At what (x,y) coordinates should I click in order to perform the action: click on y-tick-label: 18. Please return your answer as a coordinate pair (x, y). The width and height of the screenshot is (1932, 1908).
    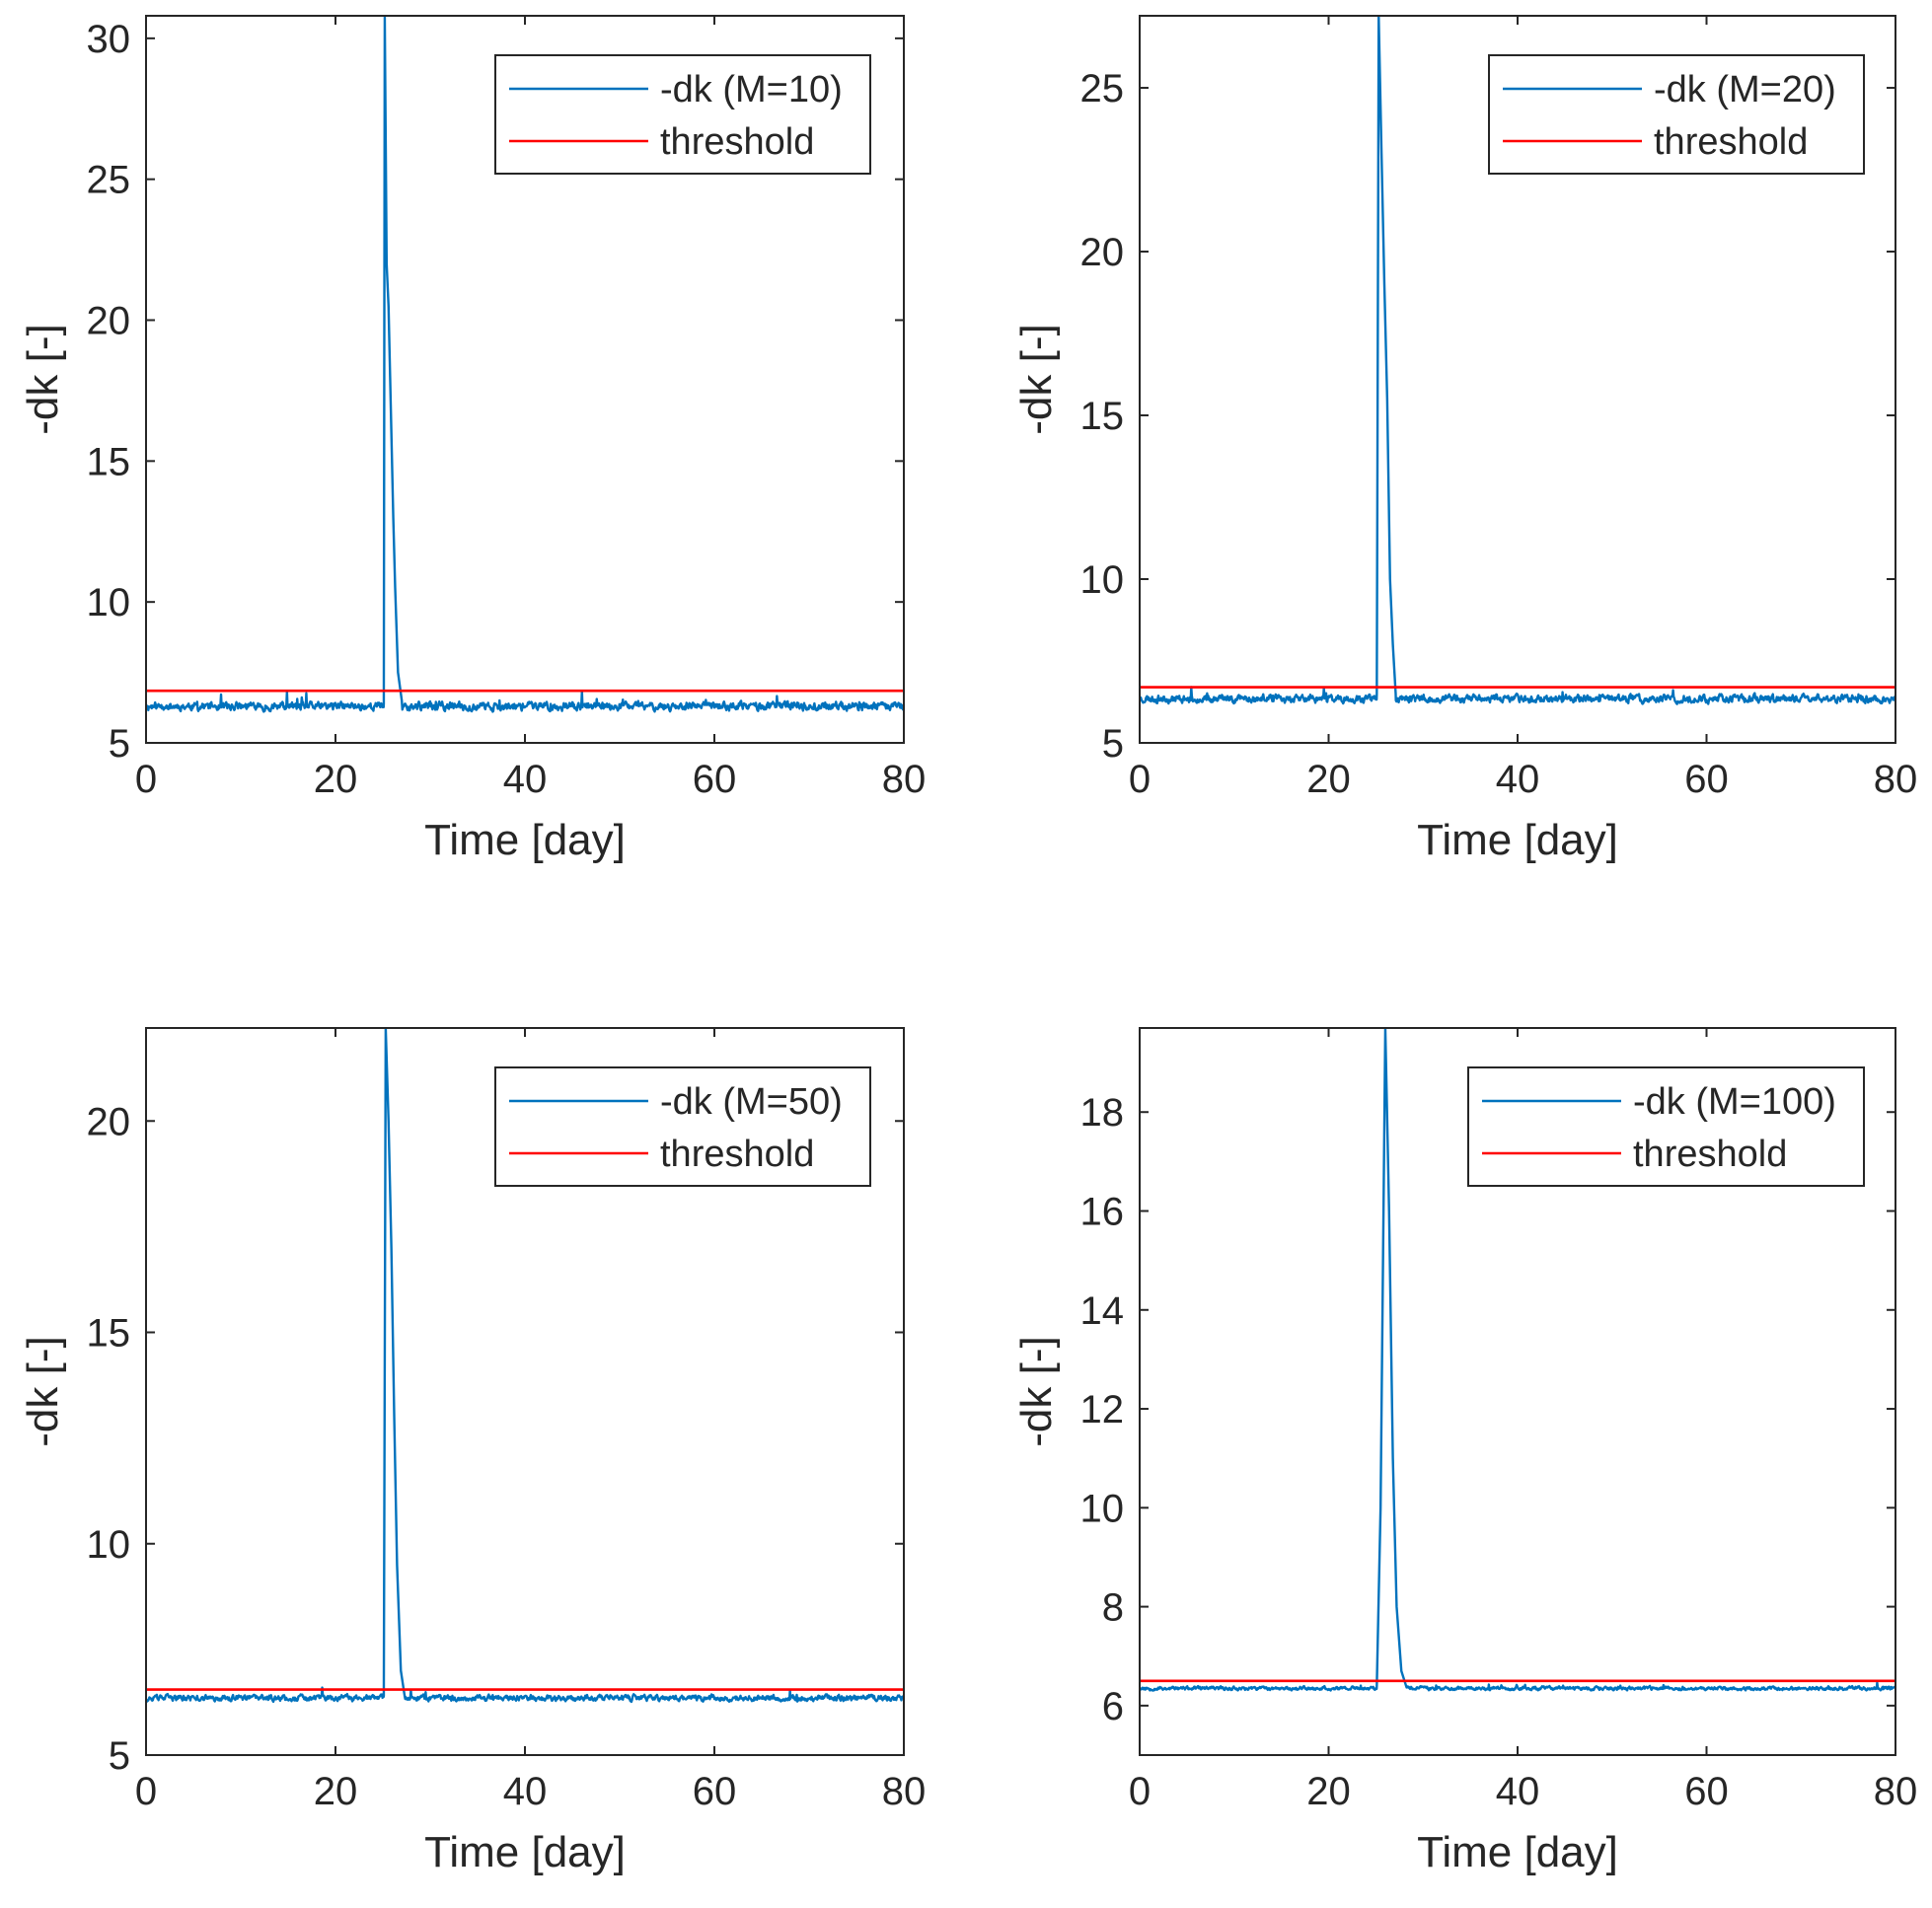
    Looking at the image, I should click on (1102, 1113).